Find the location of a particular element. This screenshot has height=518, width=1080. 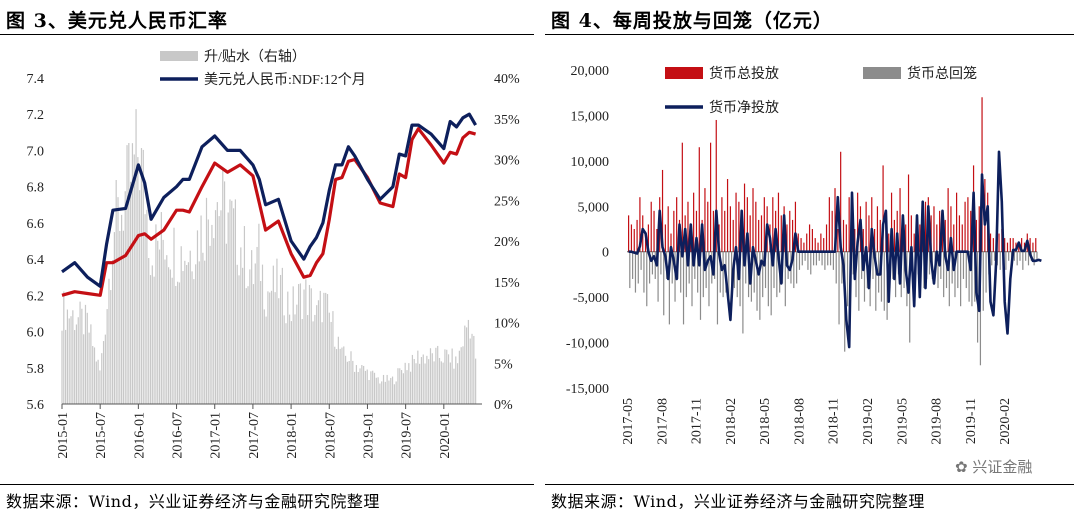

legend-injection-swatch is located at coordinates (684, 73).